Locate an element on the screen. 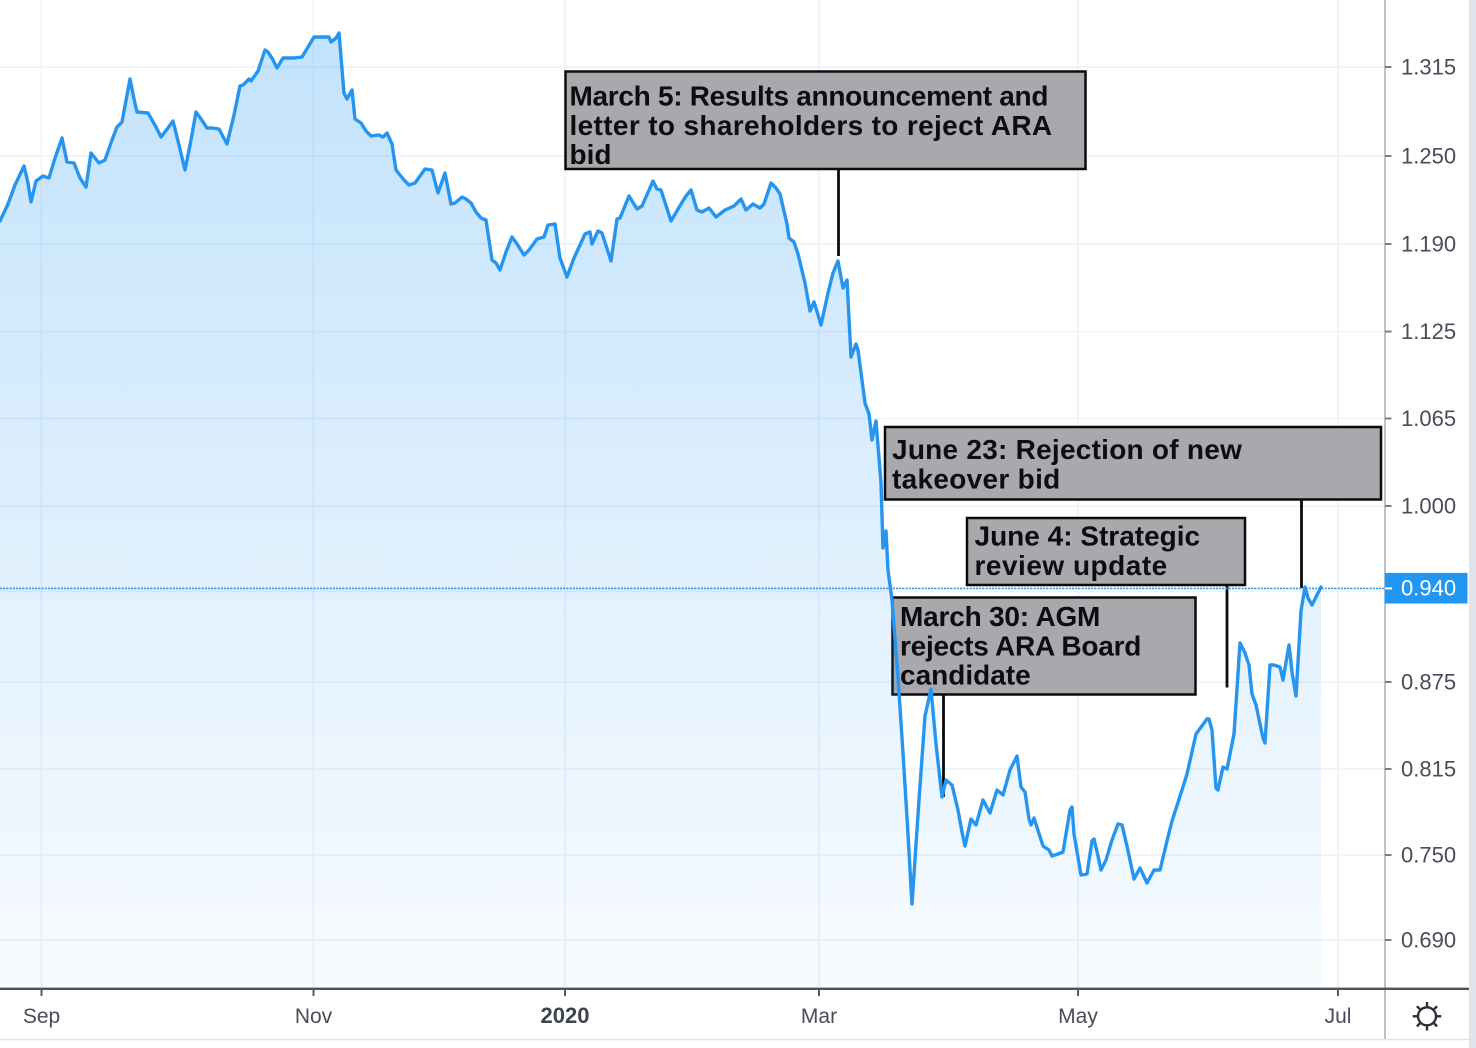  svg-text: candidate is located at coordinates (965, 675).